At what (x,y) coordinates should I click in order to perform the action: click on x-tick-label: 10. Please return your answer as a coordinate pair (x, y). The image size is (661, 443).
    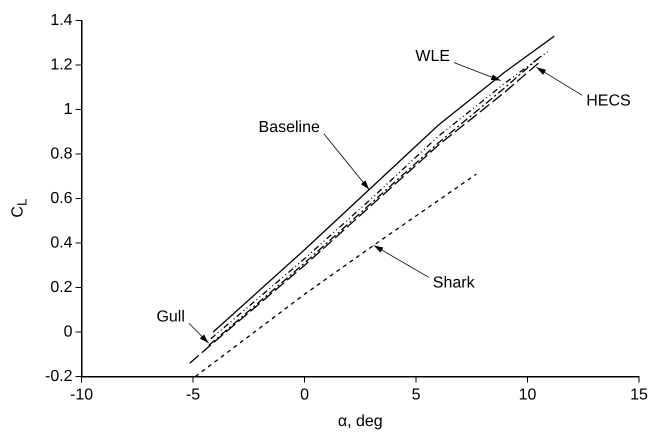
    Looking at the image, I should click on (527, 395).